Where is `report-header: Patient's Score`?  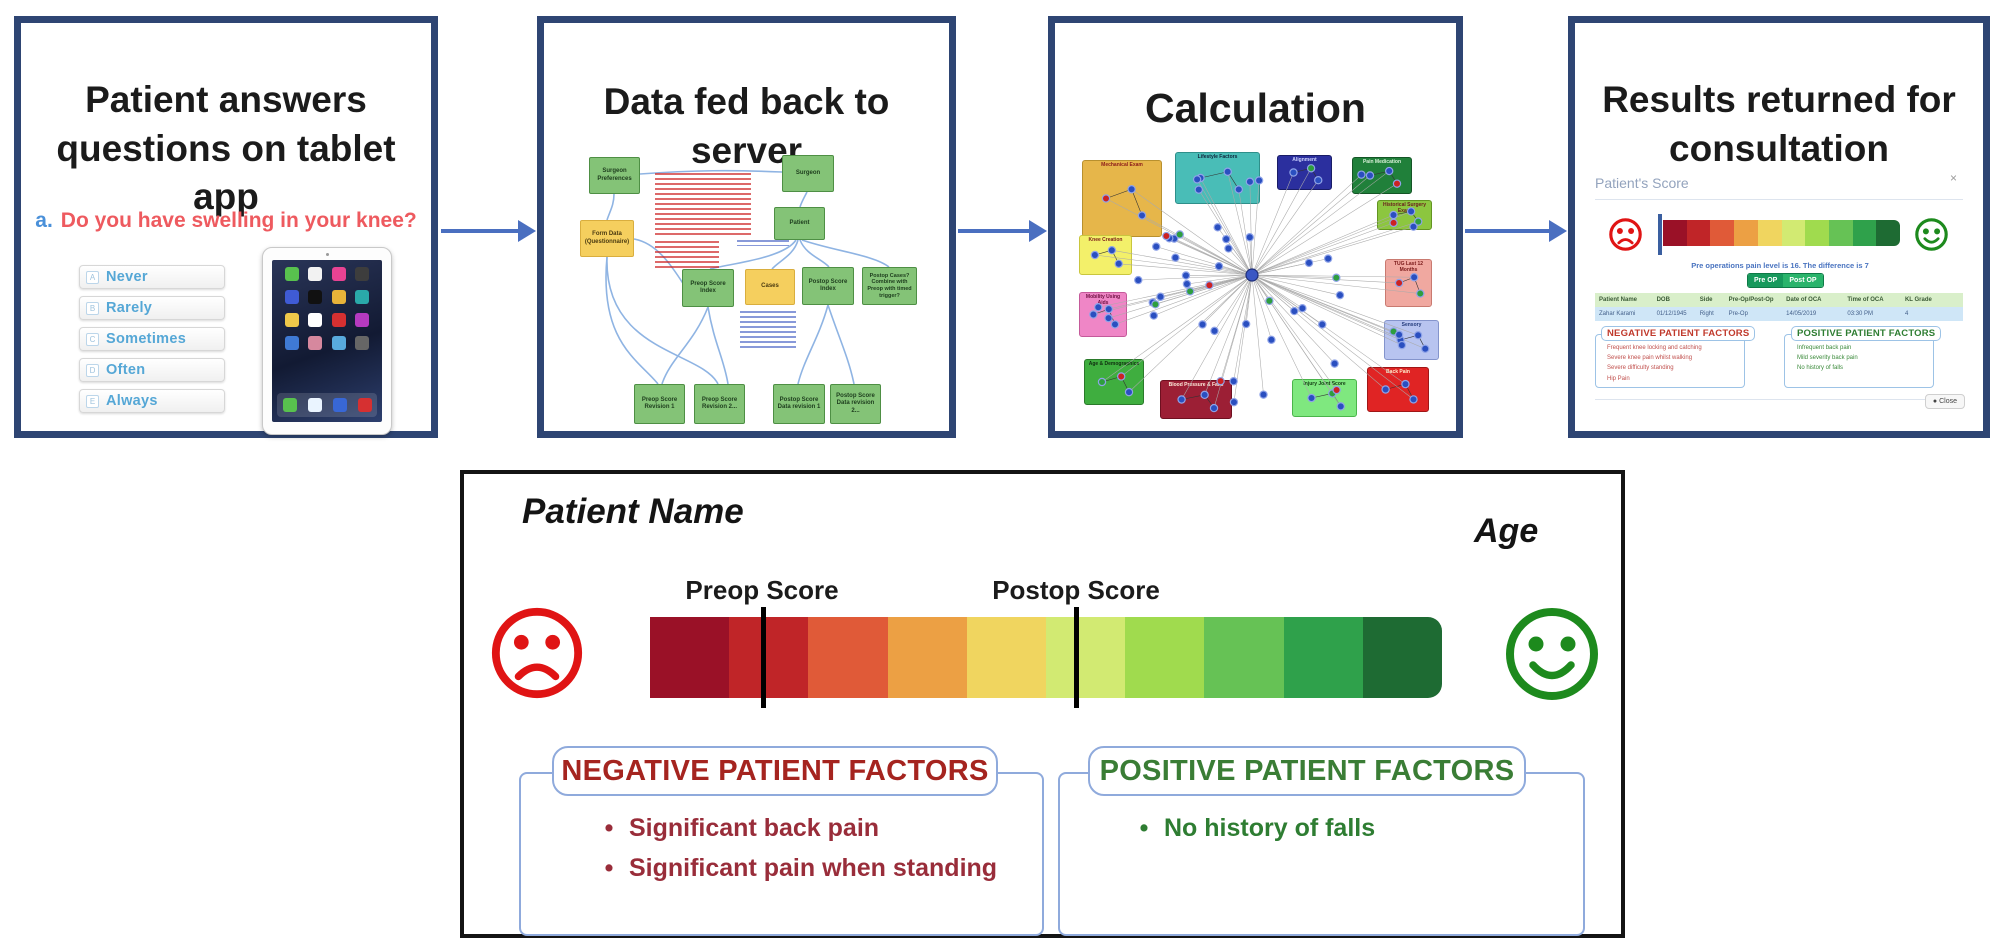 report-header: Patient's Score is located at coordinates (1642, 183).